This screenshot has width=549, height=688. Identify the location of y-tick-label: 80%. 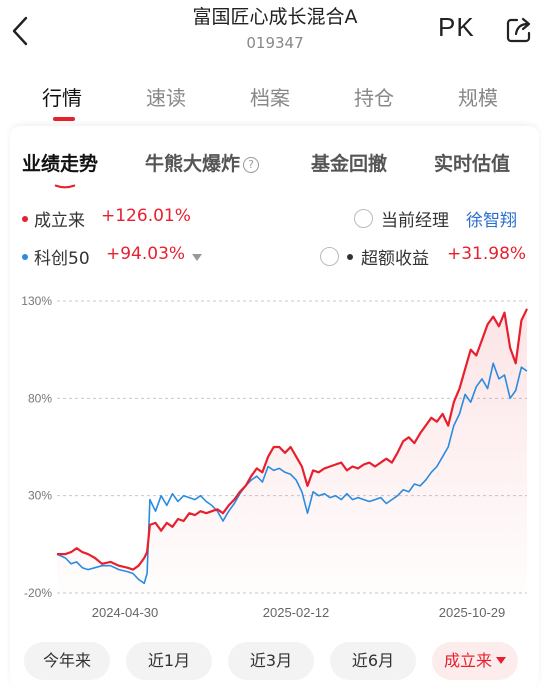
(40, 398).